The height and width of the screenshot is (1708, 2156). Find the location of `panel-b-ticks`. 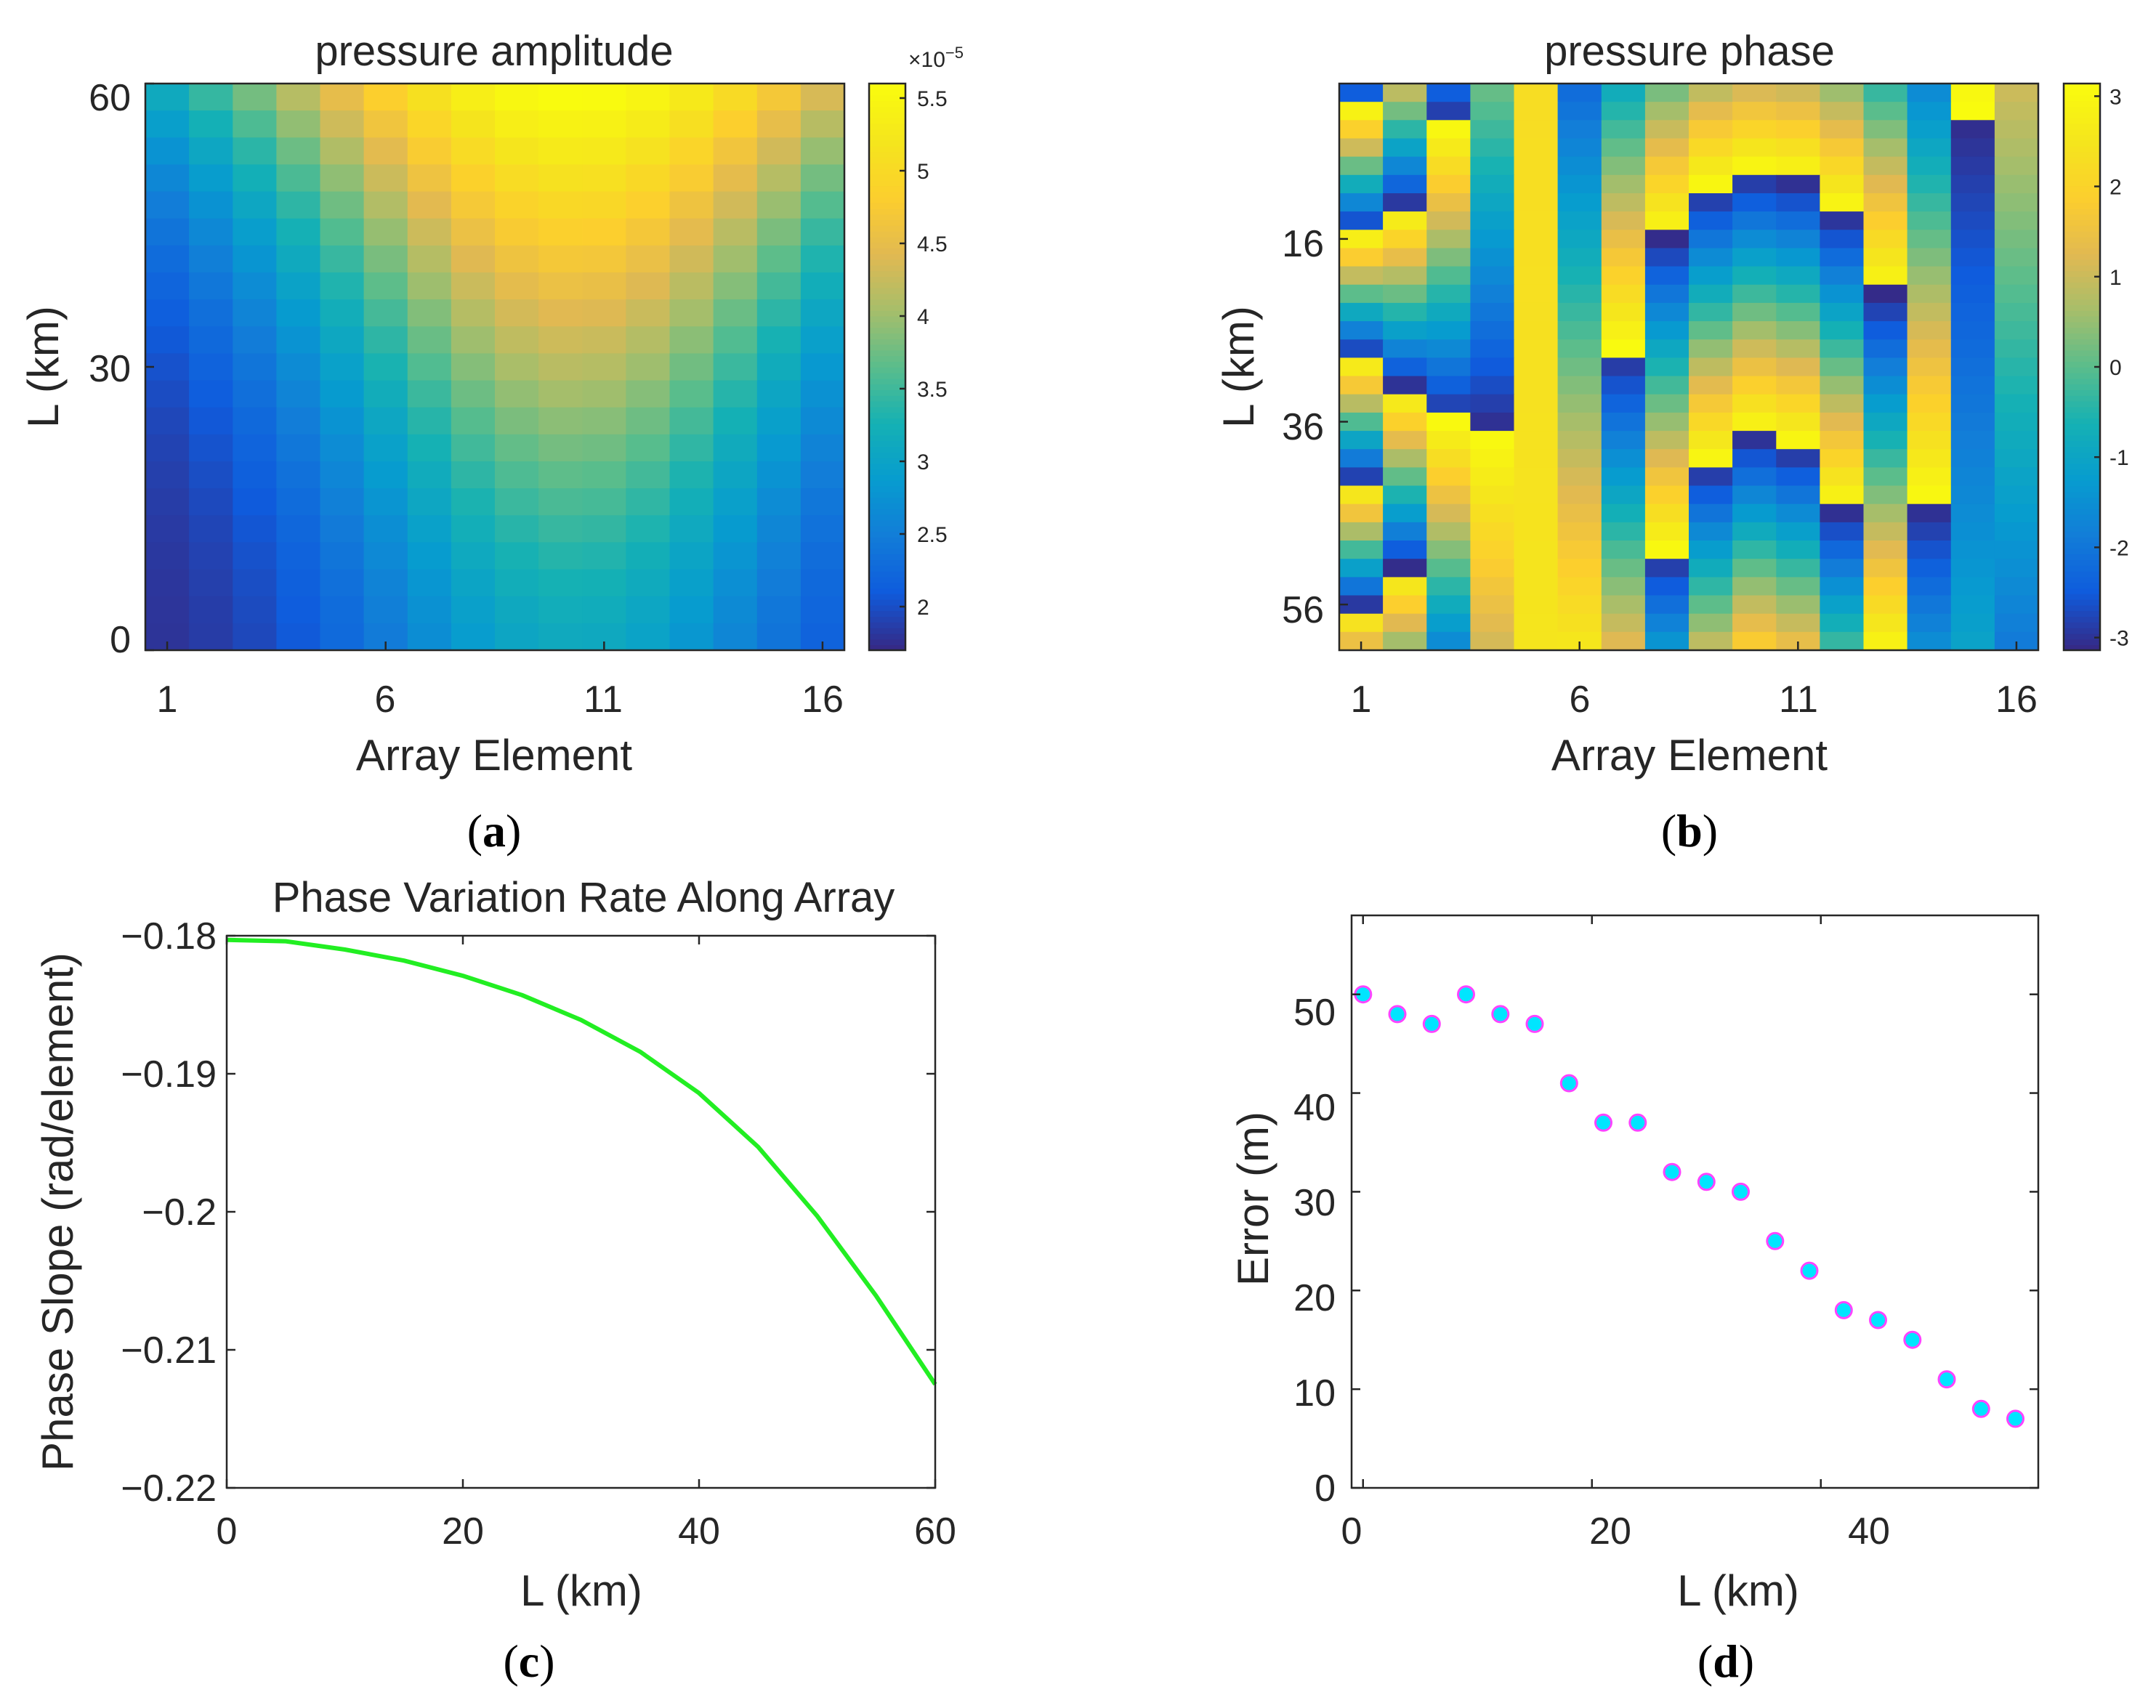

panel-b-ticks is located at coordinates (1678, 444).